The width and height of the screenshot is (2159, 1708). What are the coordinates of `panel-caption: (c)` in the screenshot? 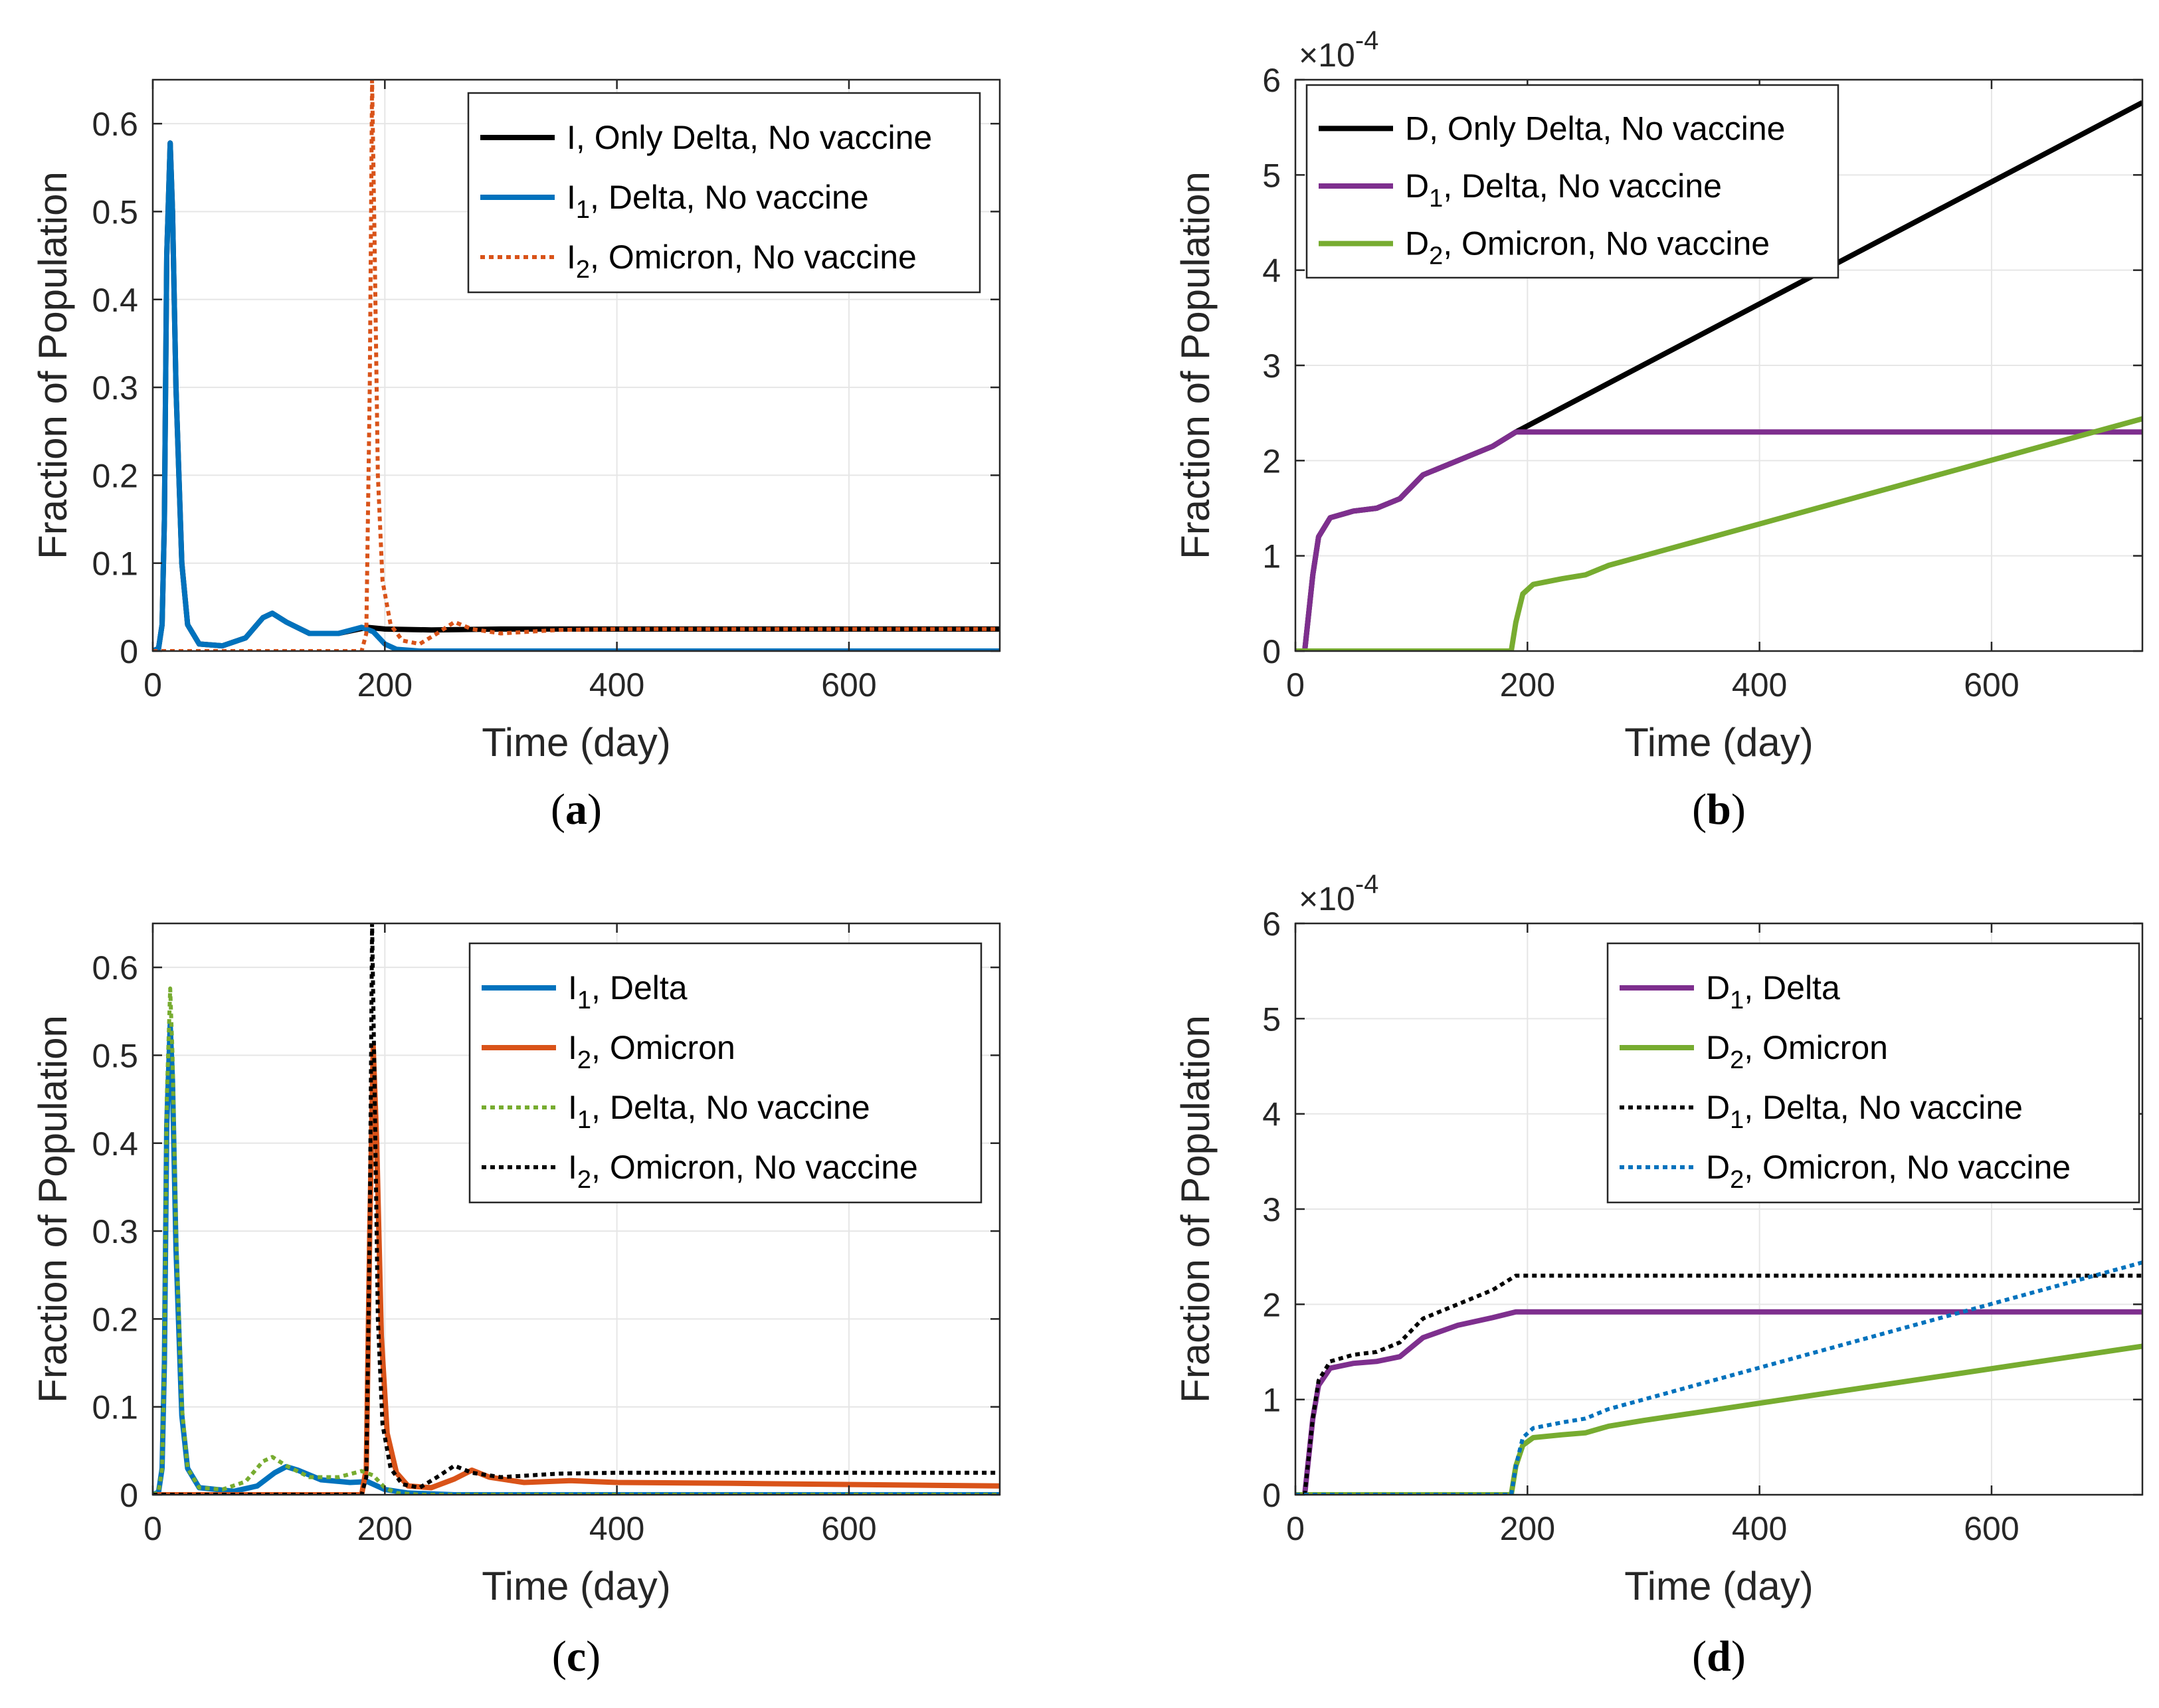 It's located at (576, 1657).